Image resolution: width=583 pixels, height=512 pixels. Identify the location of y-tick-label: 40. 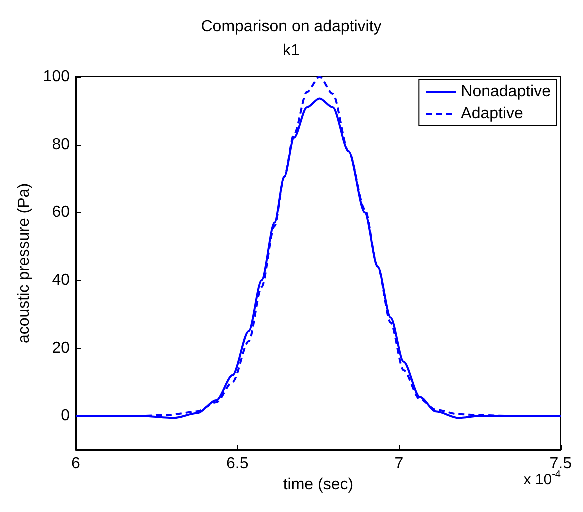
(61, 280).